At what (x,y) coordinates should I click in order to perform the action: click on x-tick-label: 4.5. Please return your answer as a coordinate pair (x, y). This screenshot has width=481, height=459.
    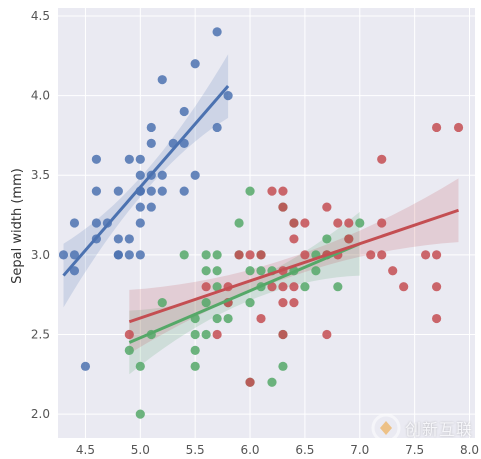
    Looking at the image, I should click on (85, 450).